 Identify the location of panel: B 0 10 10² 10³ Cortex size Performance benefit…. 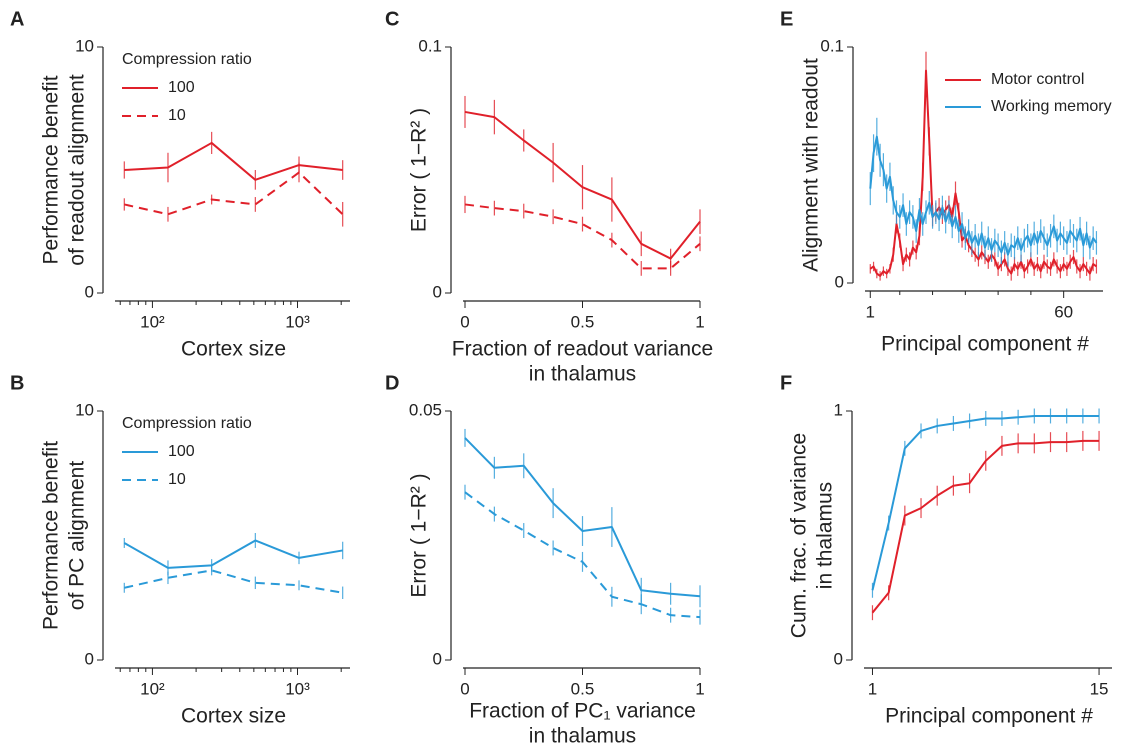
(180, 550).